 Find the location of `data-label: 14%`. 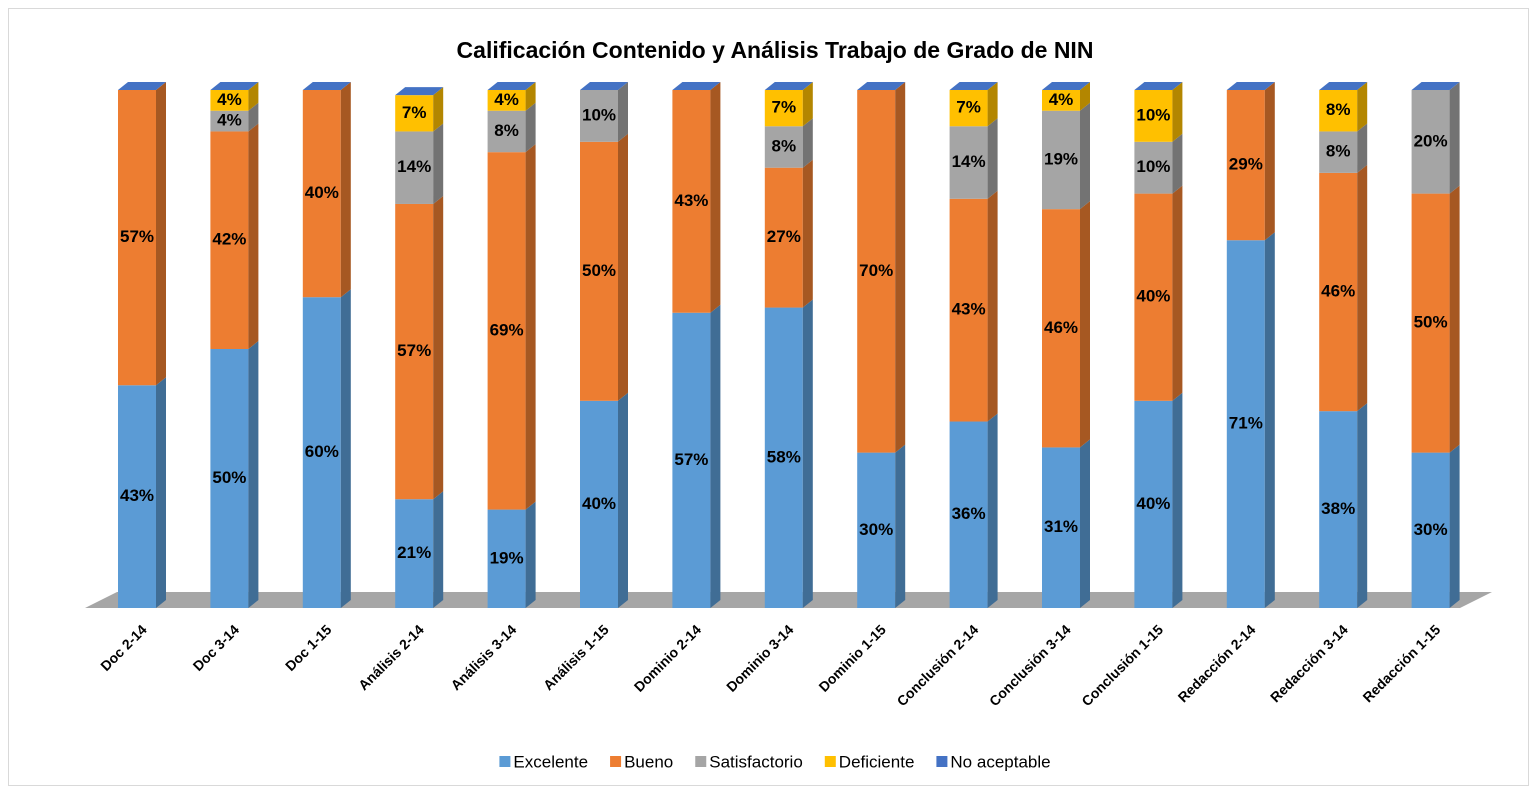

data-label: 14% is located at coordinates (969, 161).